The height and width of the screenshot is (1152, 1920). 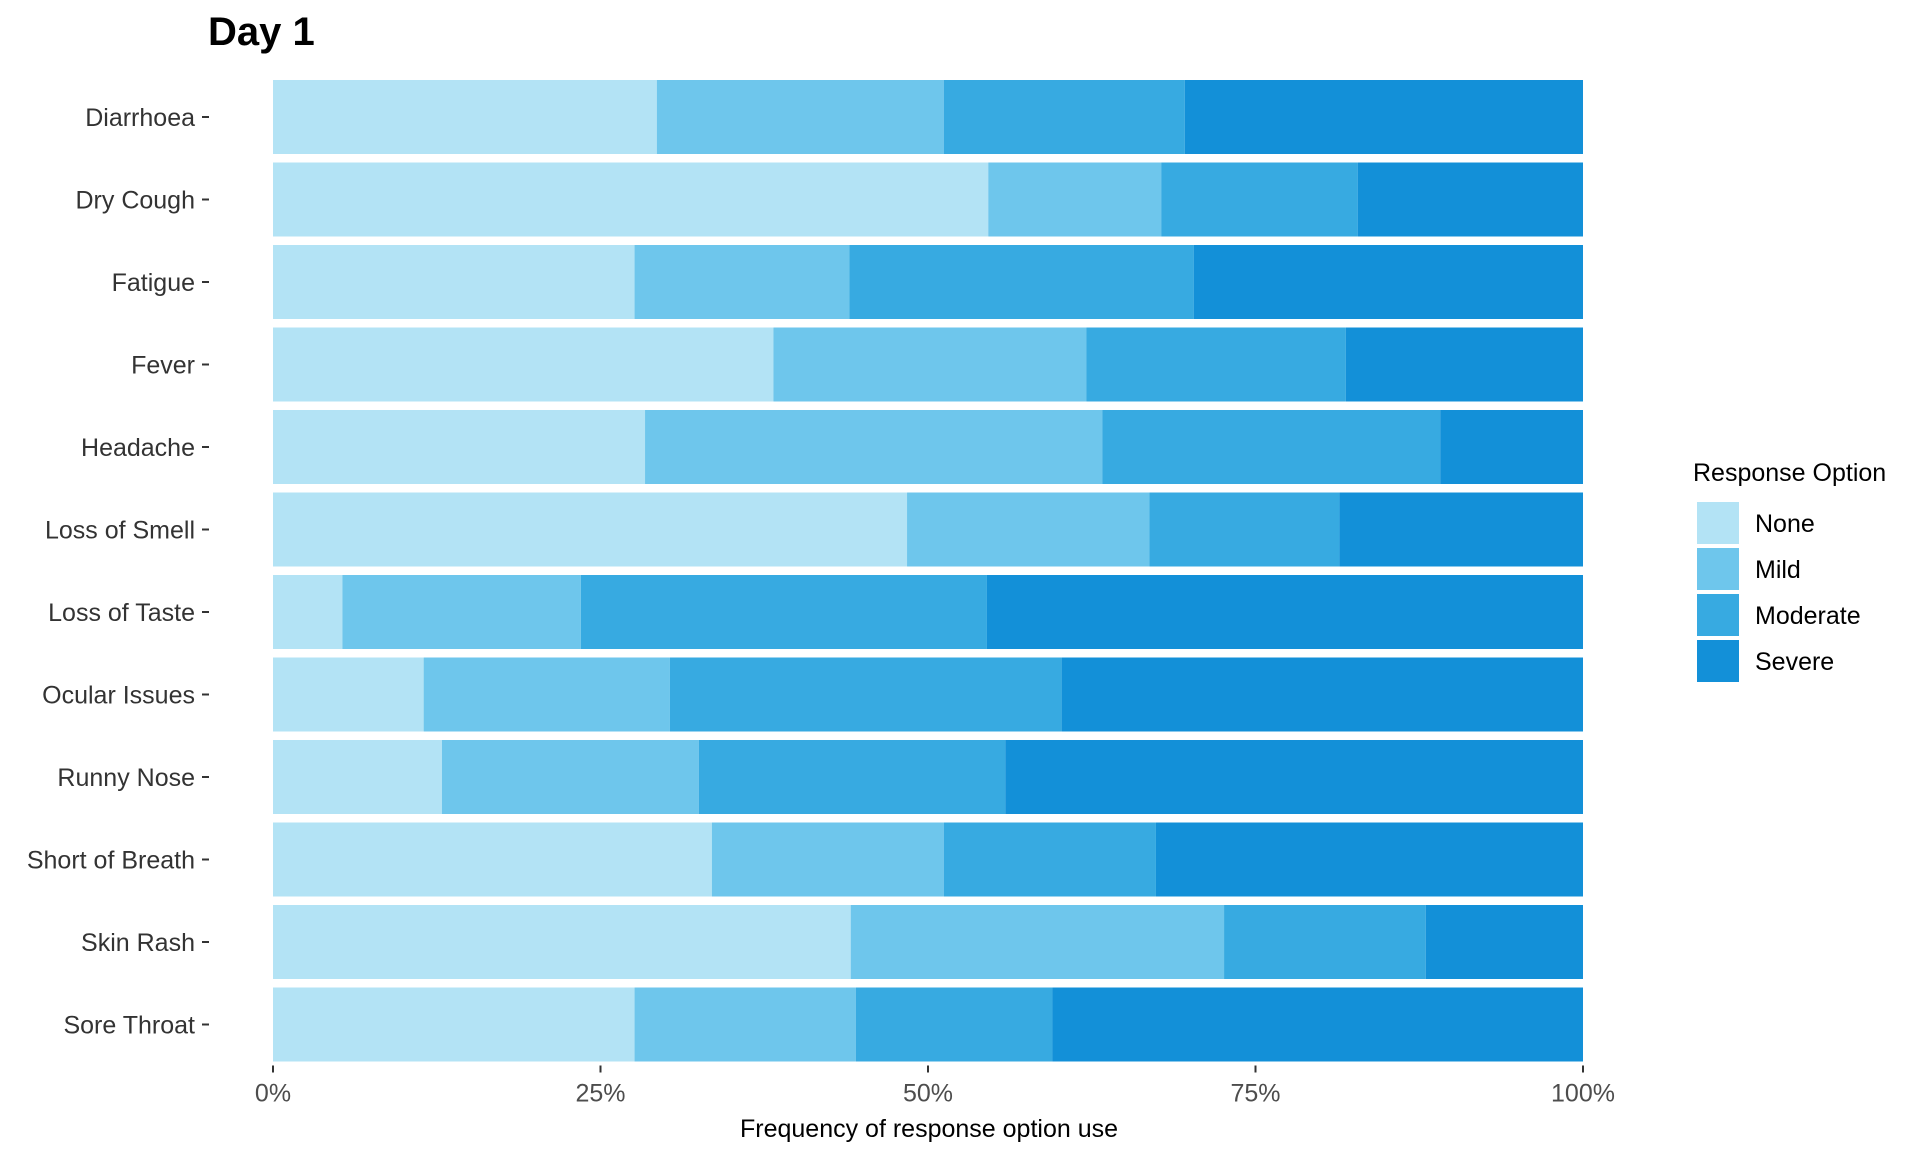 I want to click on bar-loss-of-taste-mild, so click(x=461, y=612).